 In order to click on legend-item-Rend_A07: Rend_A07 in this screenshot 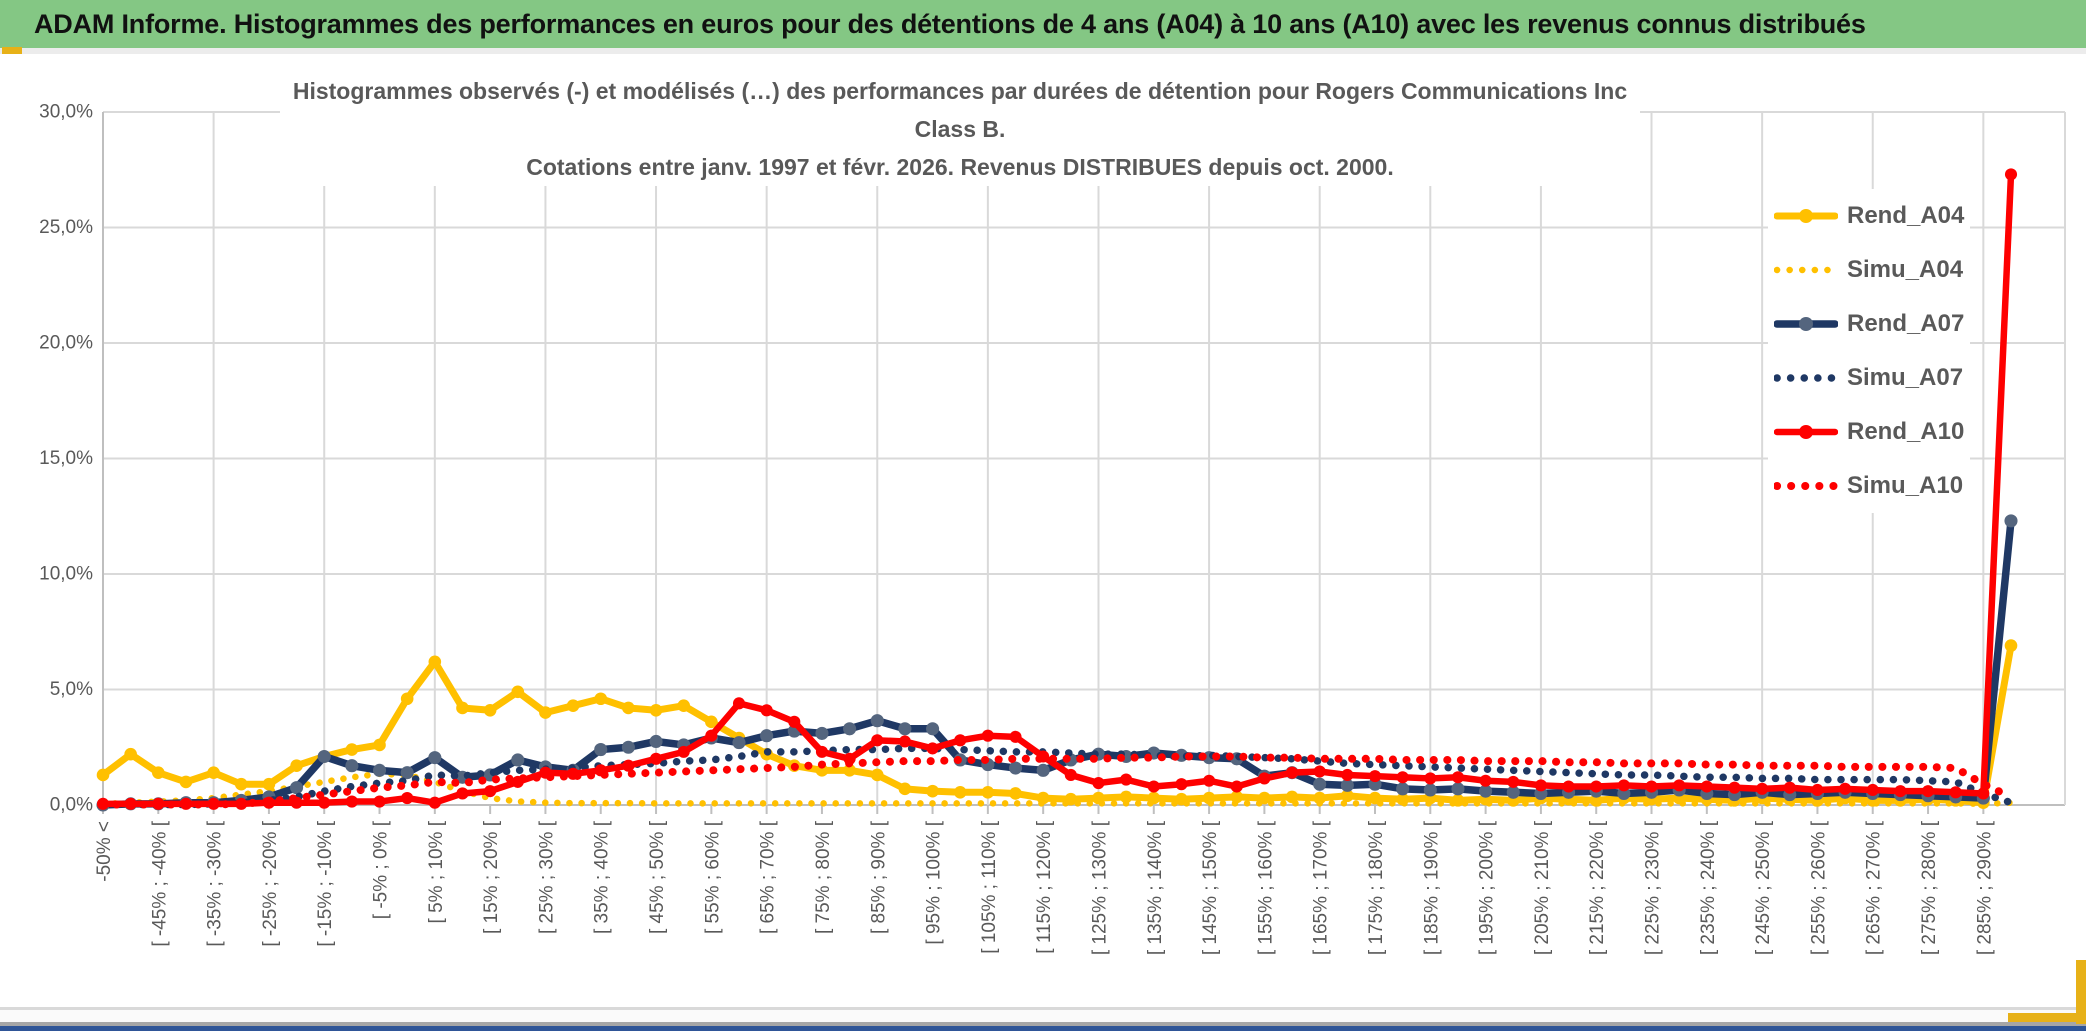, I will do `click(1869, 324)`.